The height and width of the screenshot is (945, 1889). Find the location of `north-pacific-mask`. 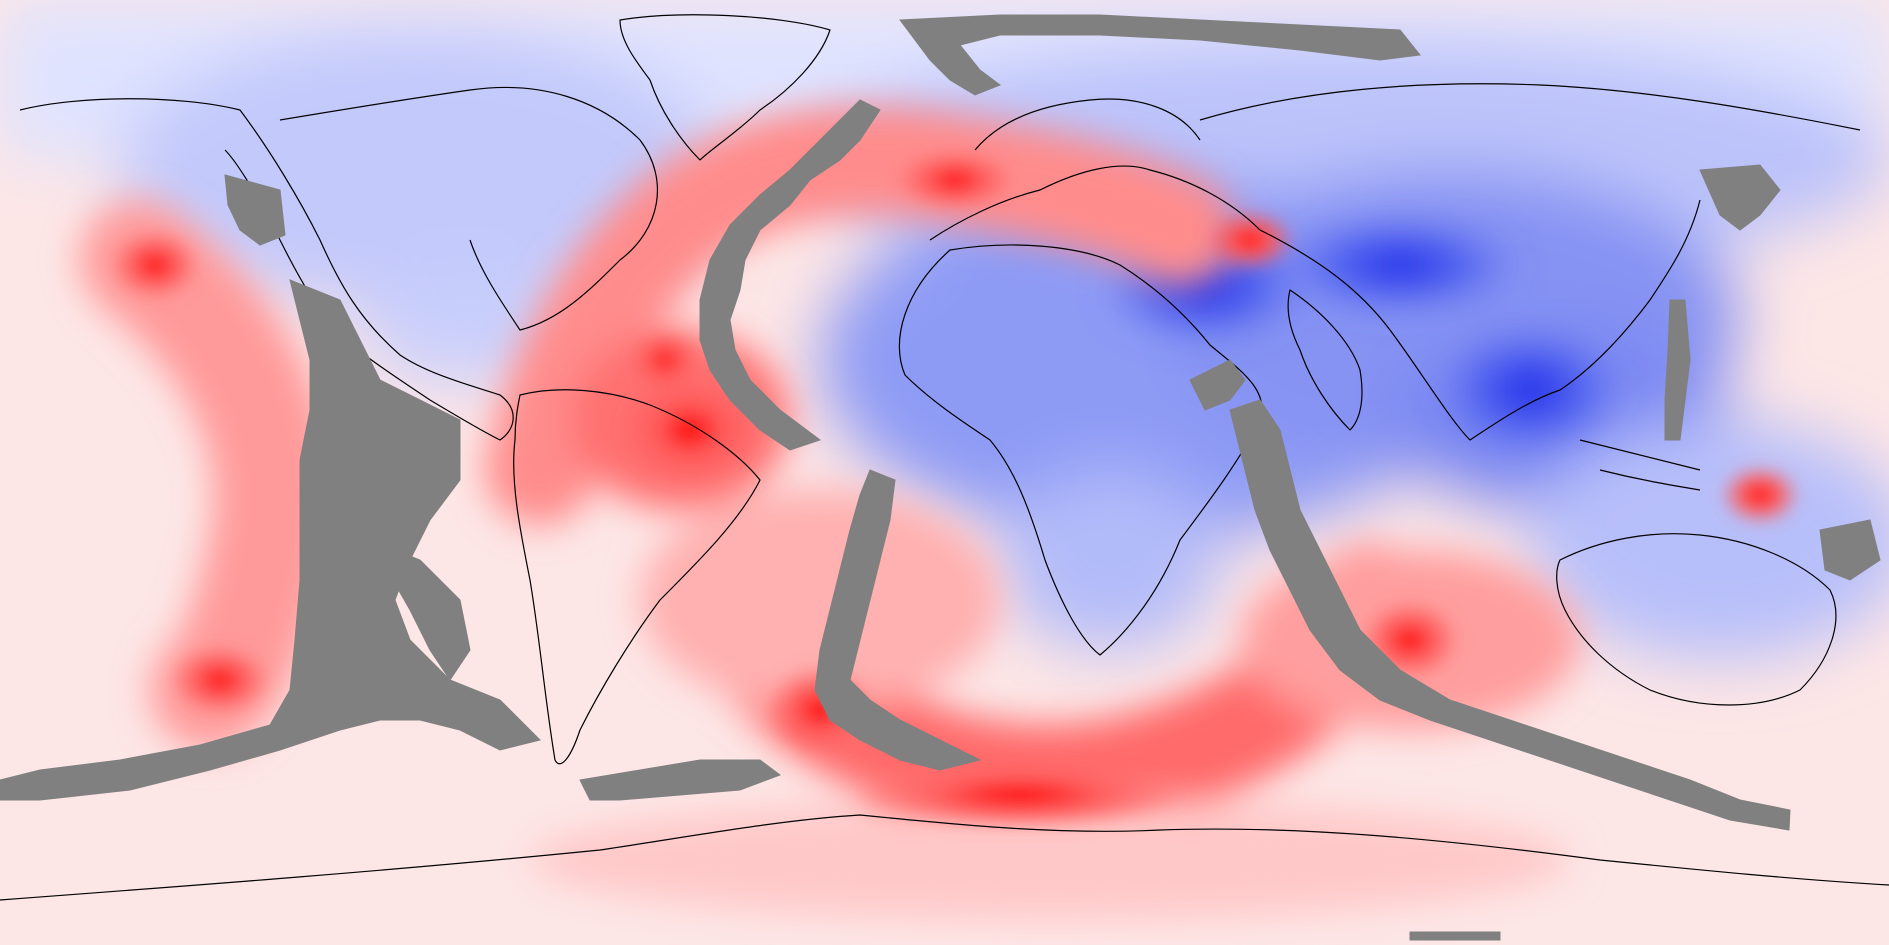

north-pacific-mask is located at coordinates (255, 210).